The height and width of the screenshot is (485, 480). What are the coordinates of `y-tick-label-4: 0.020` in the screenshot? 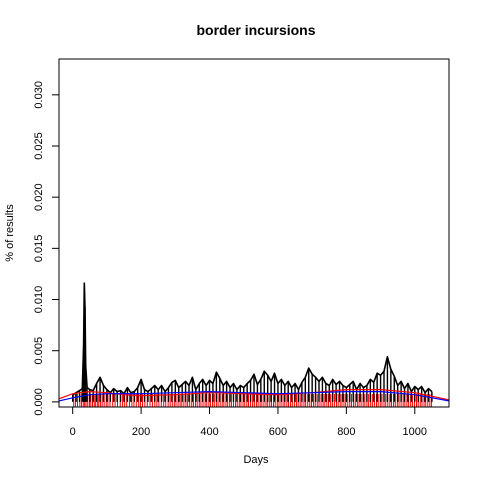 It's located at (39, 197).